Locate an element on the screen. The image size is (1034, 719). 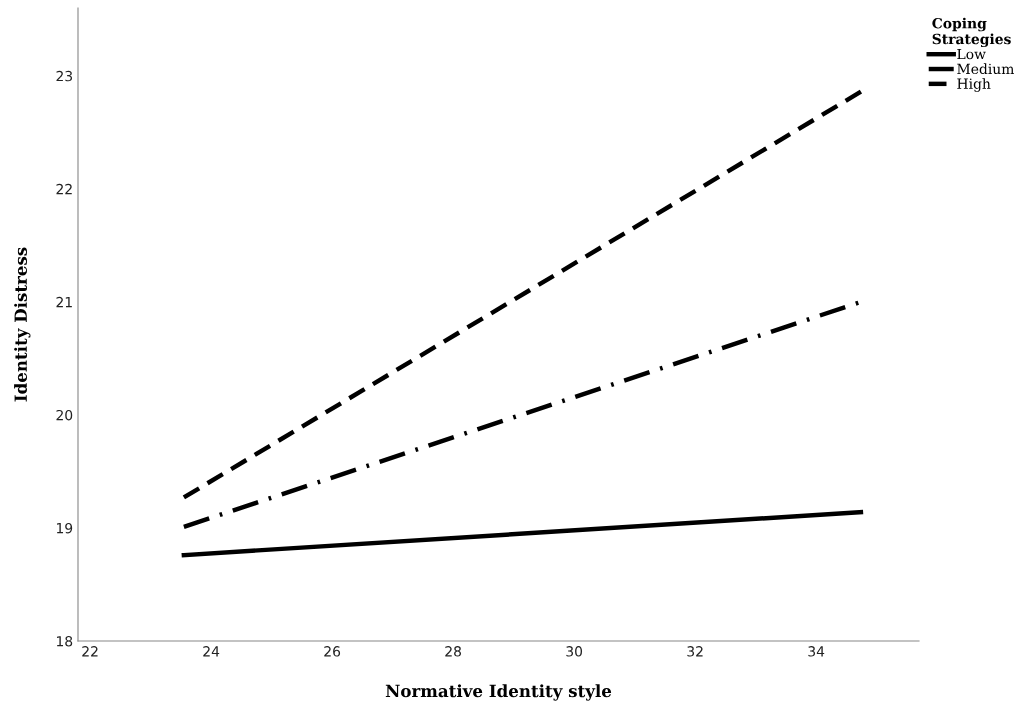
legend-label: High is located at coordinates (974, 85).